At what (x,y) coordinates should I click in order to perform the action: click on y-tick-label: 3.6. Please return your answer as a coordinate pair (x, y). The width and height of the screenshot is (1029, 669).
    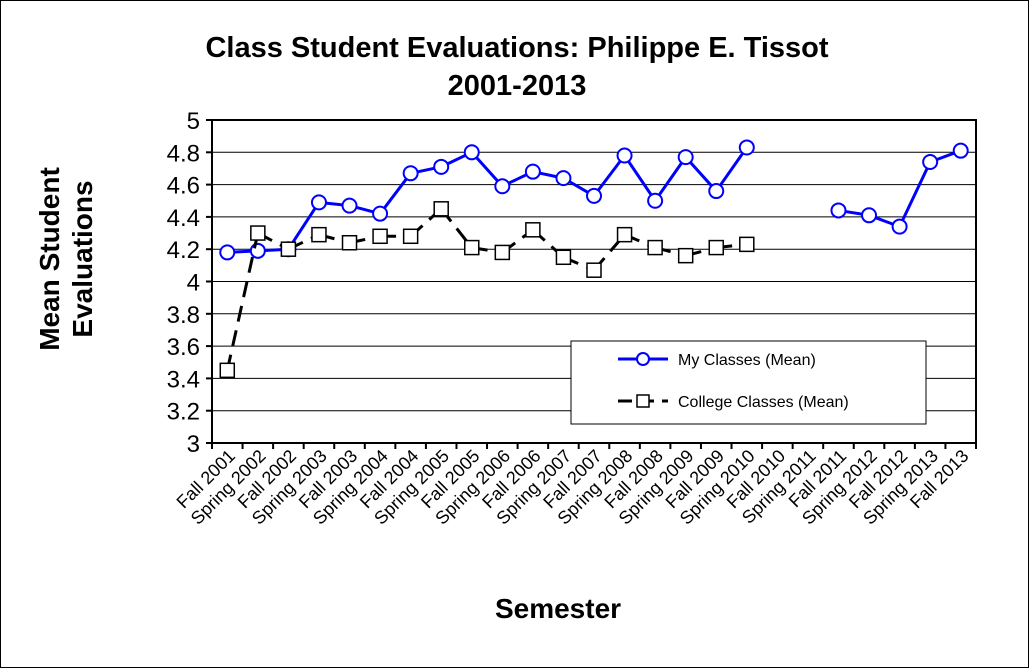
    Looking at the image, I should click on (183, 347).